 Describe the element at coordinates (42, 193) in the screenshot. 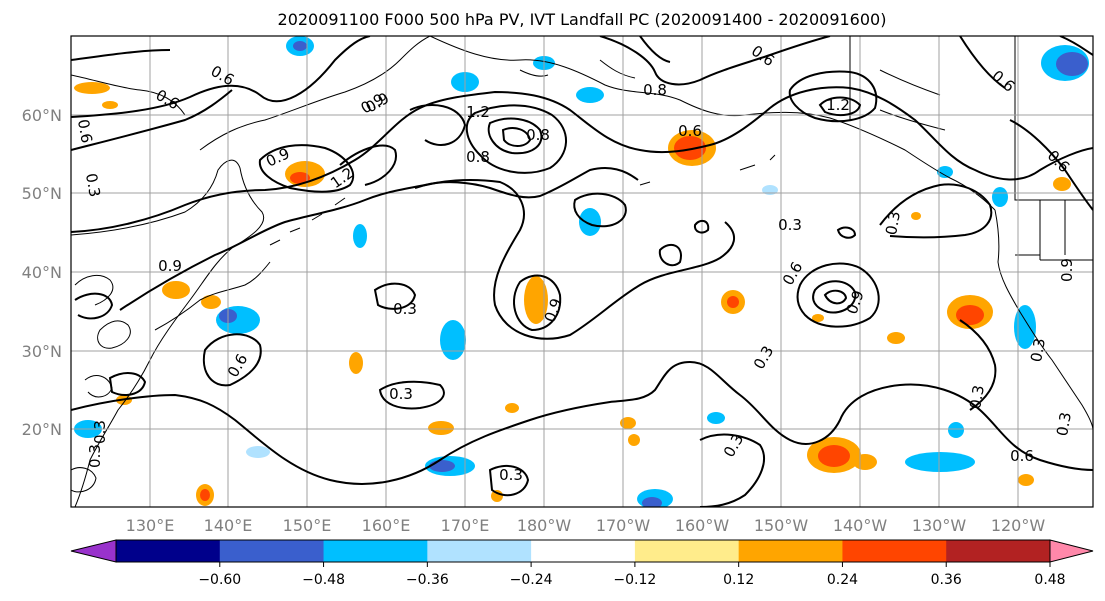

I see `latitude-label: 50°N` at that location.